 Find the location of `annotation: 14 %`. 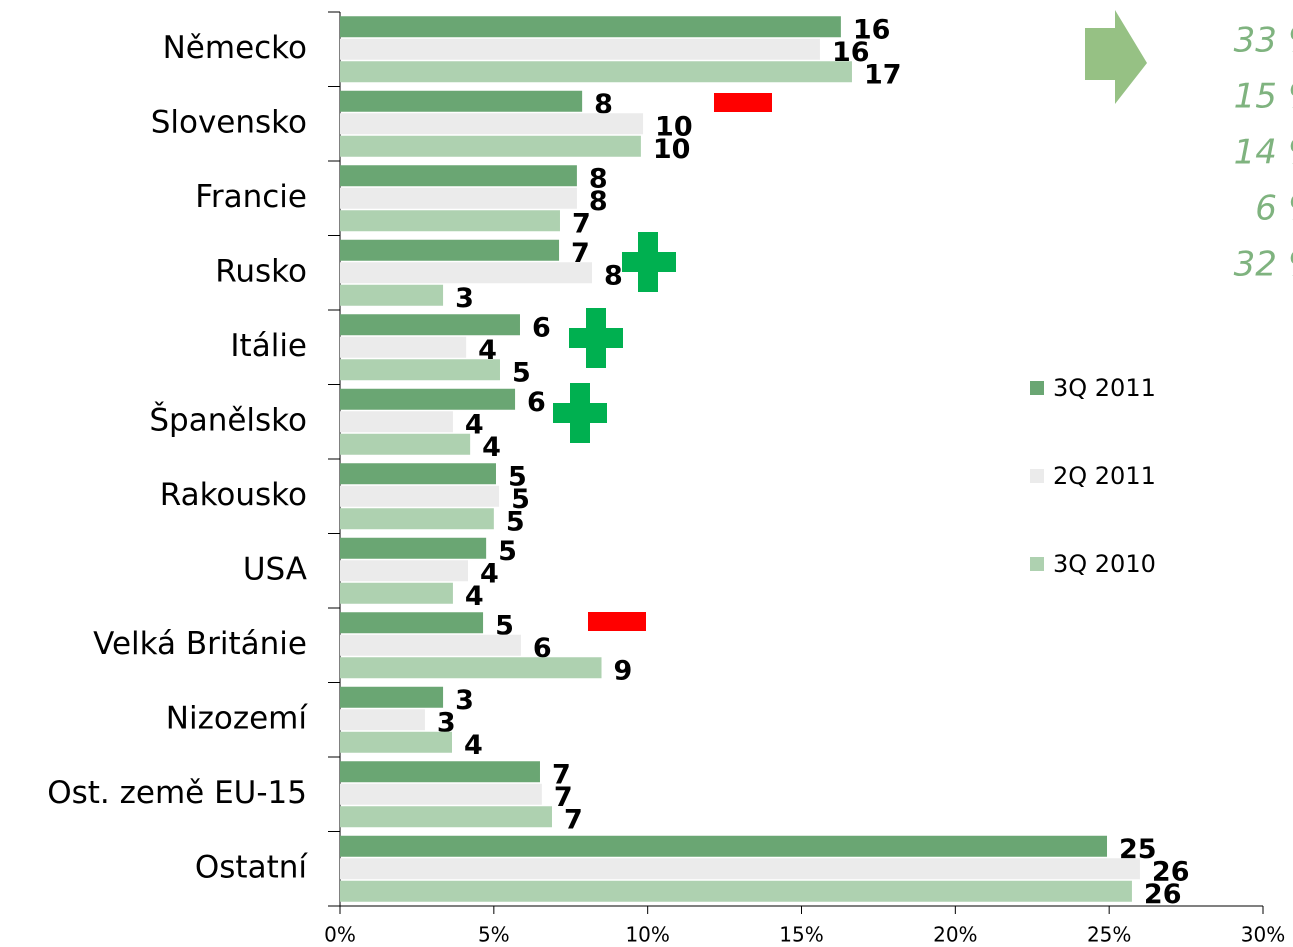

annotation: 14 % is located at coordinates (1263, 153).